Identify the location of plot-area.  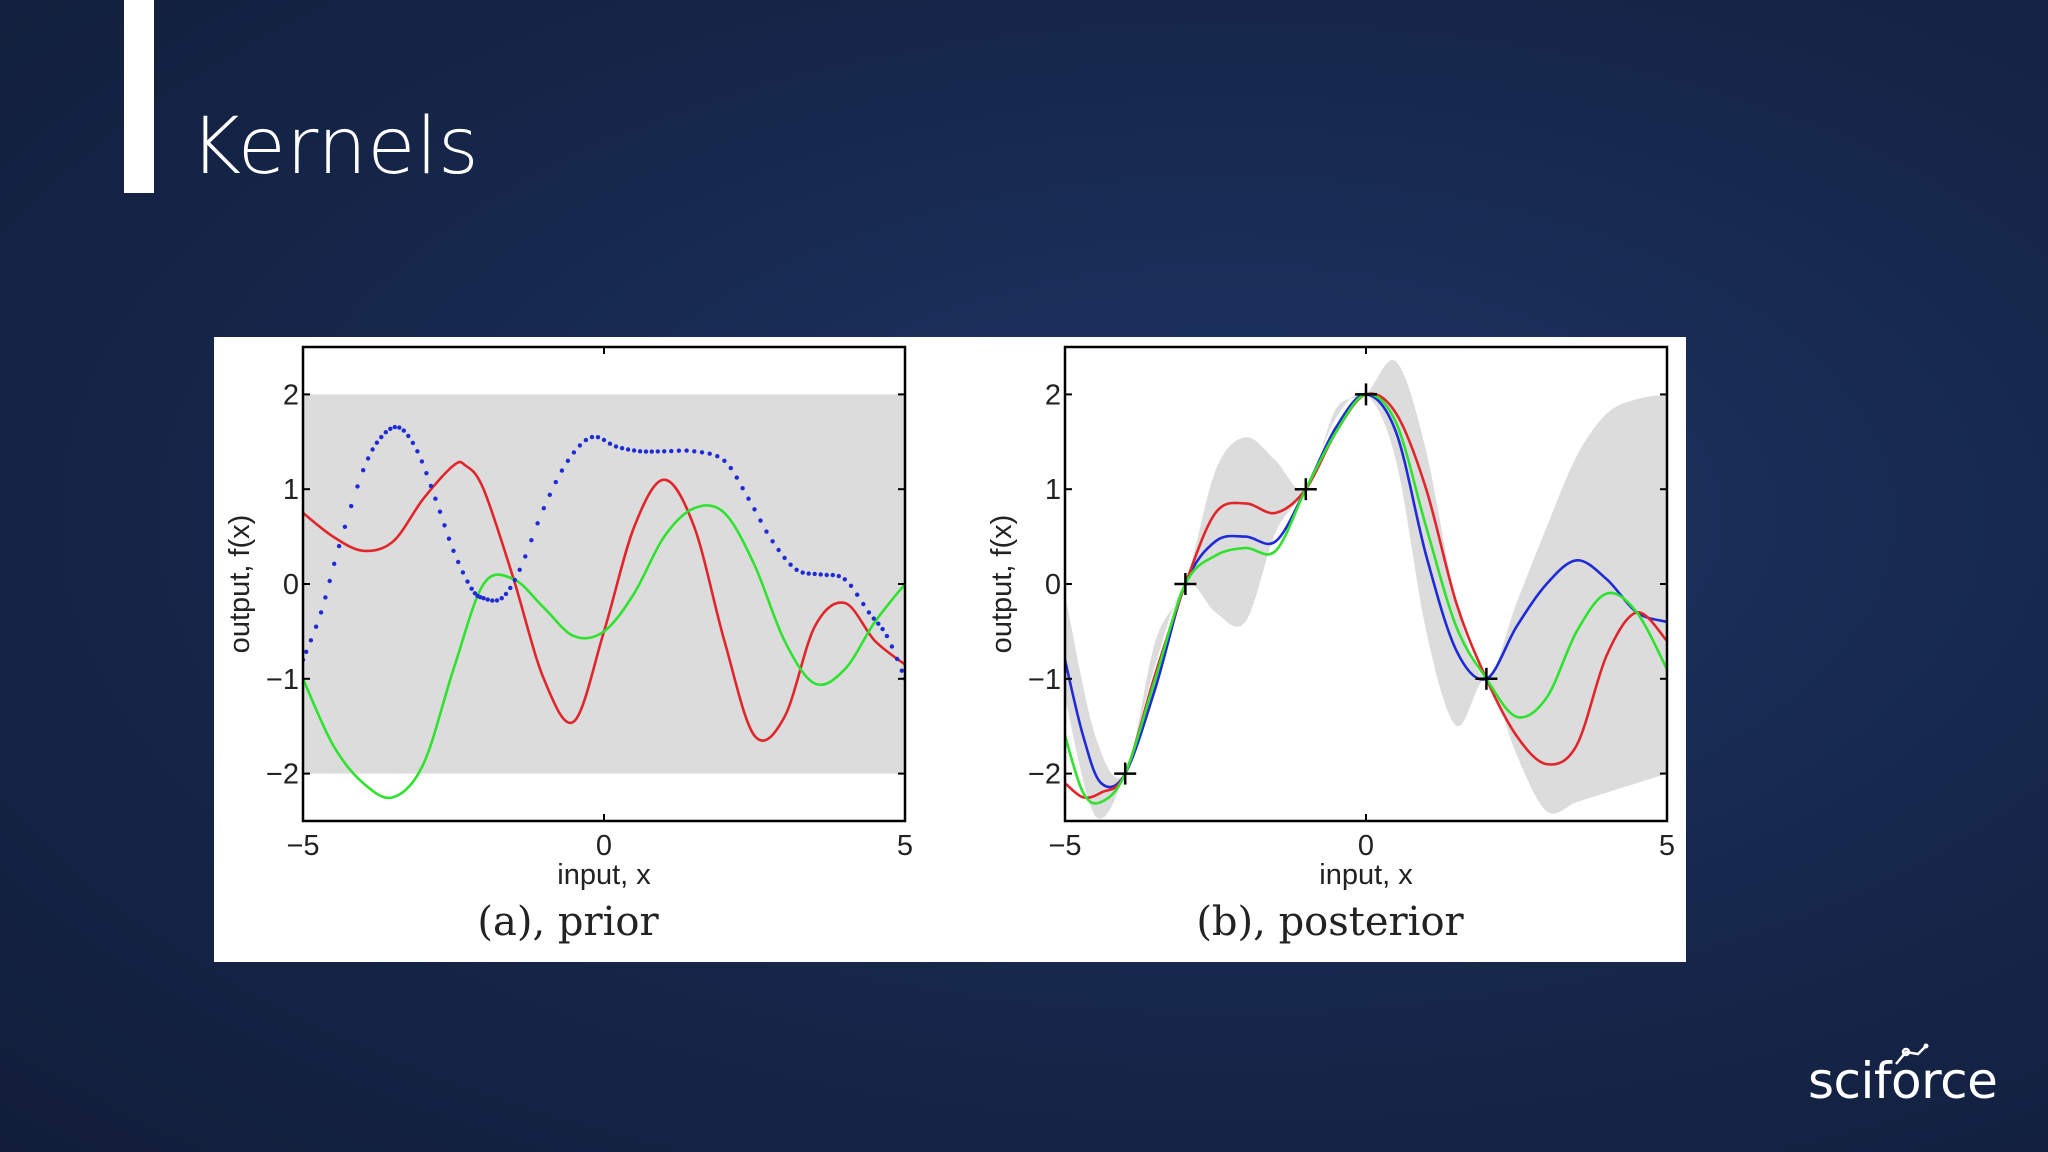
(604, 597).